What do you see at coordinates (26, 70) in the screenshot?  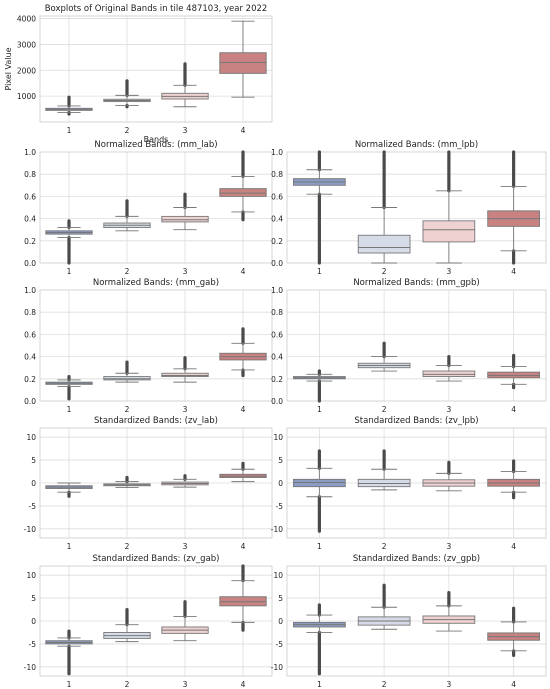 I see `y-tick-label: 2000` at bounding box center [26, 70].